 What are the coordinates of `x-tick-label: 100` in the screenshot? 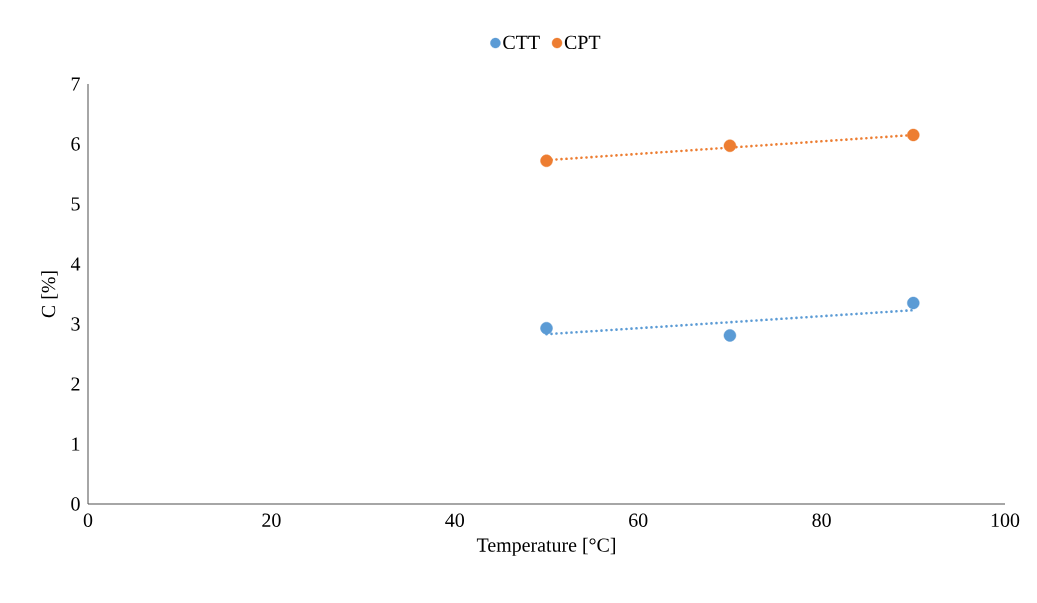 It's located at (1005, 520).